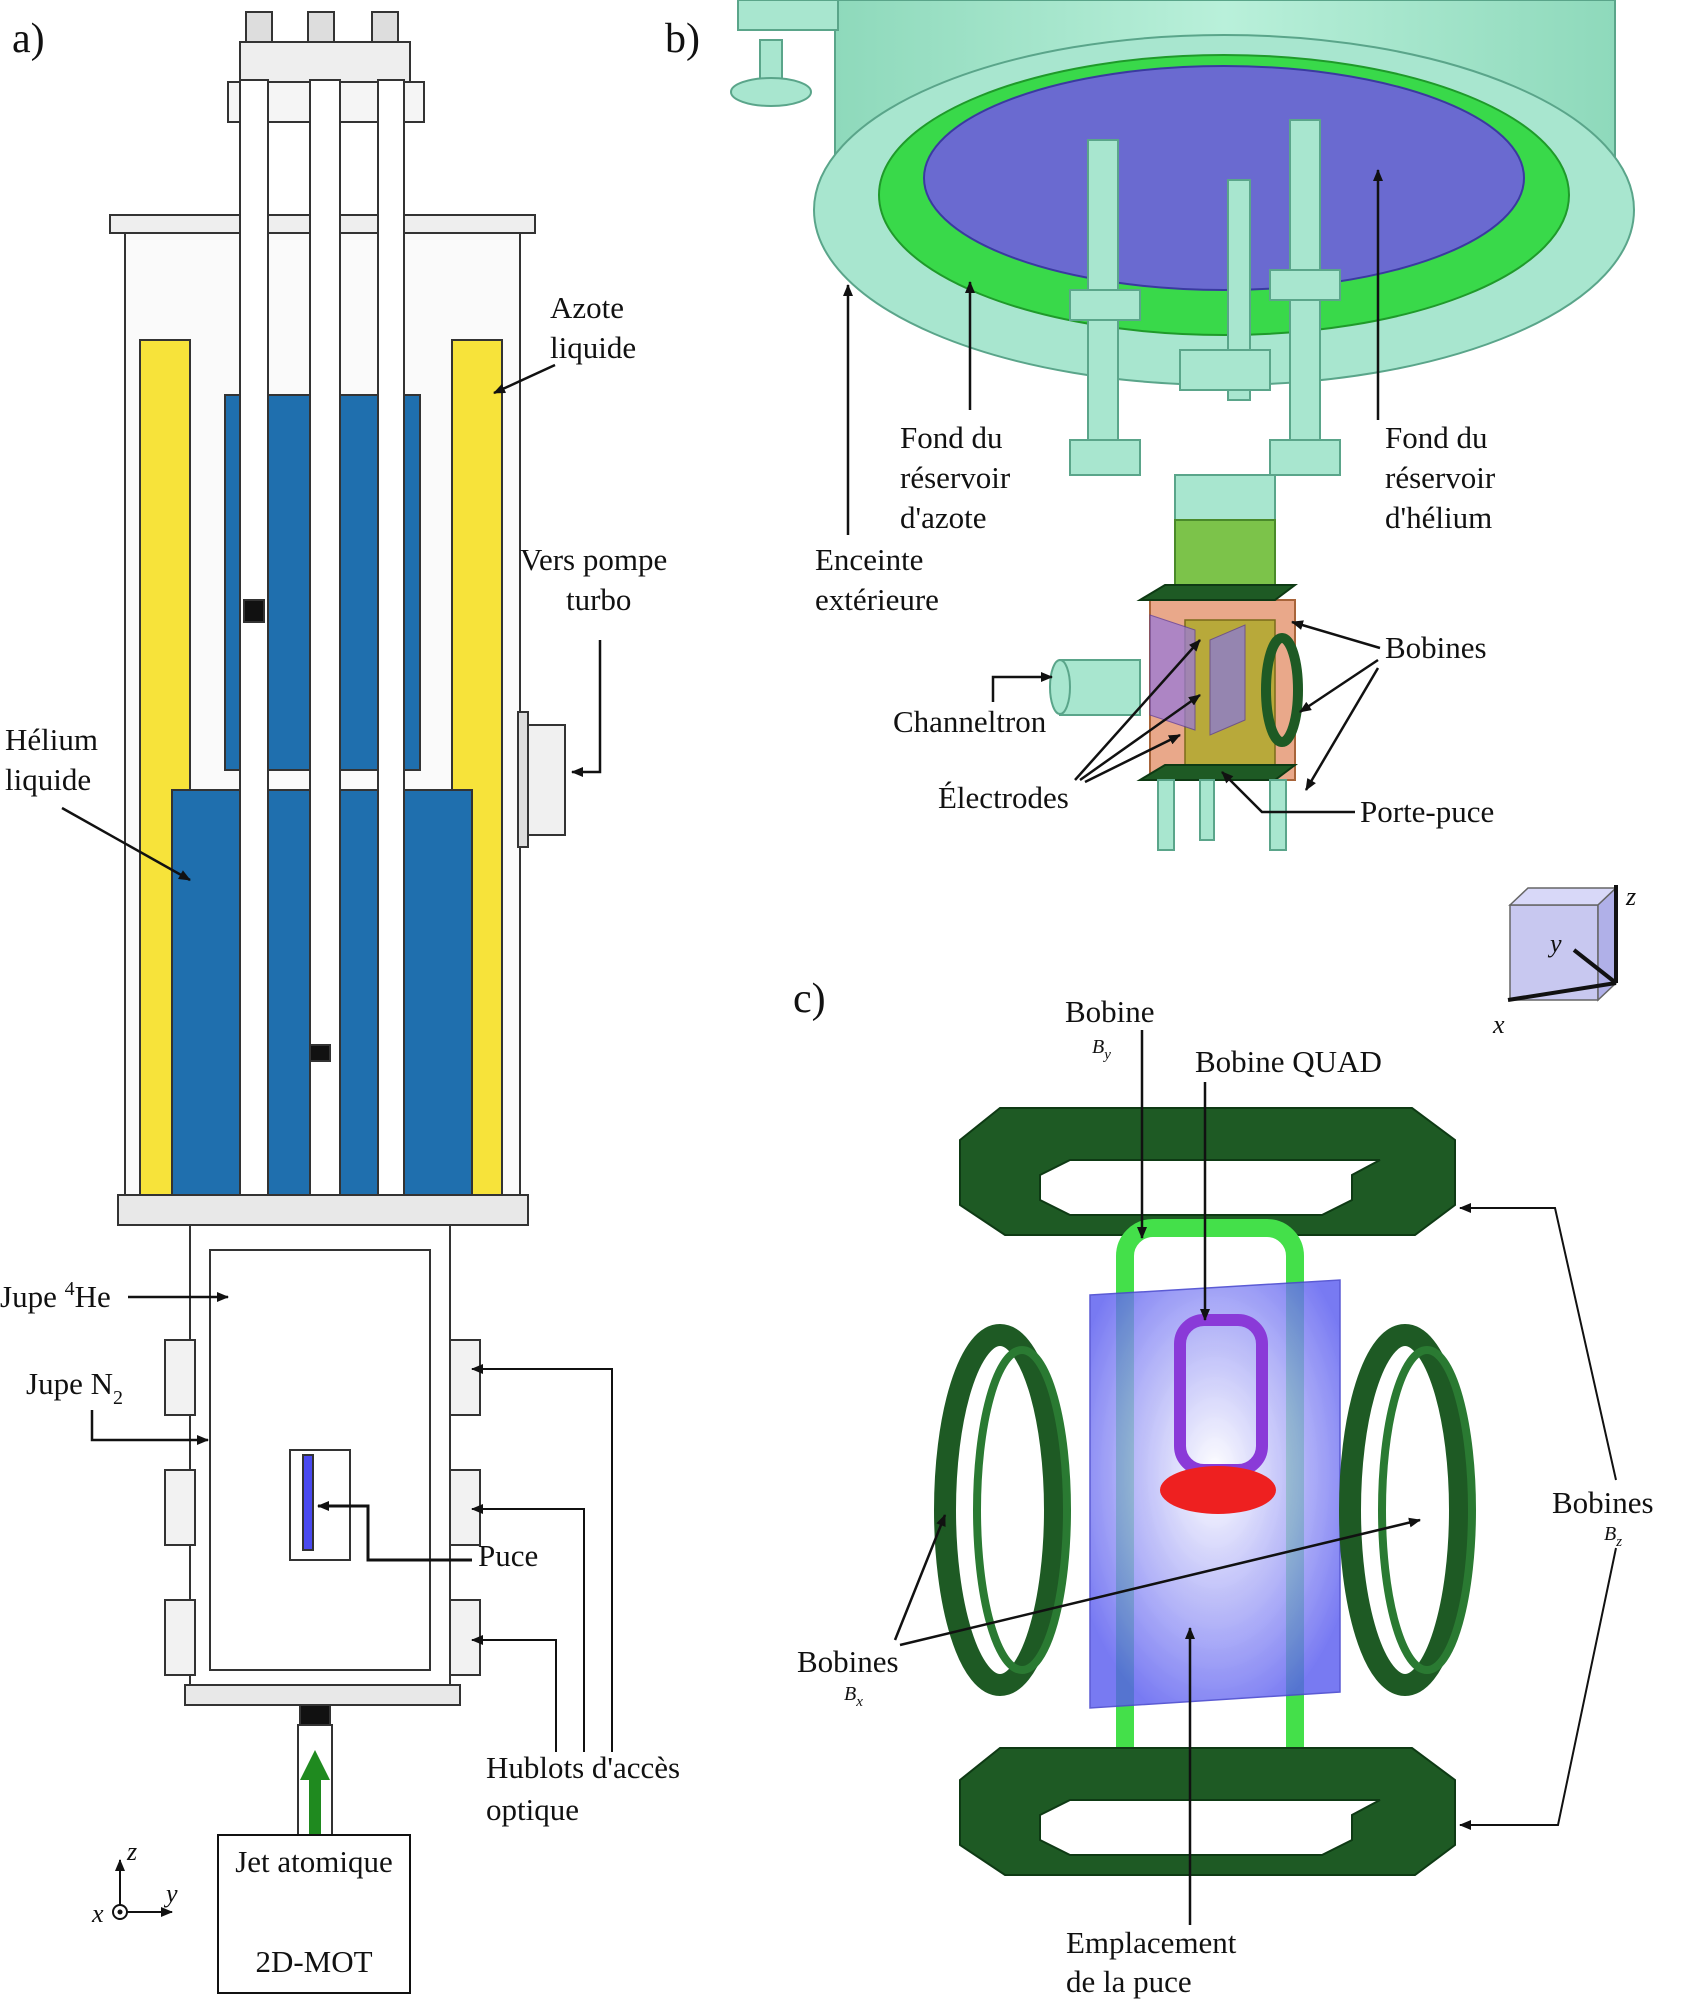 This screenshot has height=2005, width=1685. What do you see at coordinates (28, 39) in the screenshot?
I see `panel-a-tag: a)` at bounding box center [28, 39].